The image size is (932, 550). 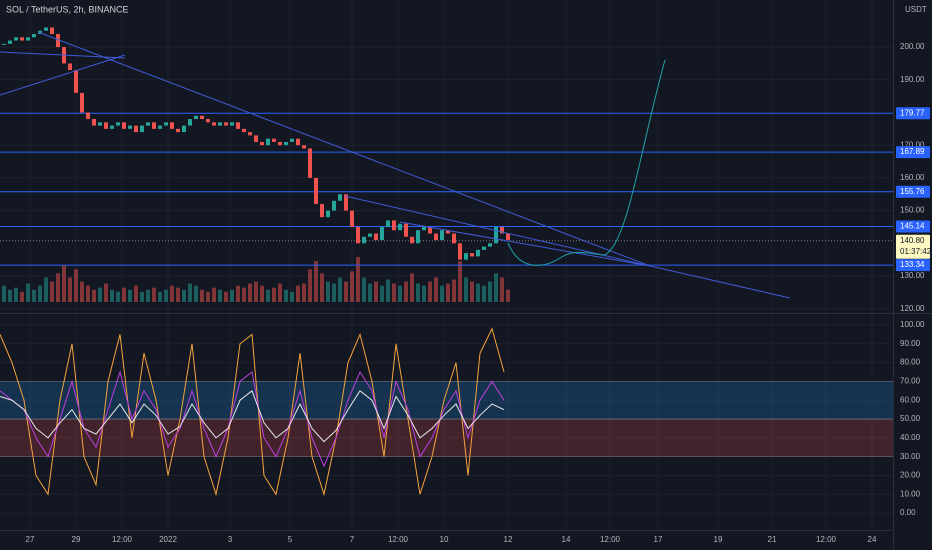 I want to click on y-tick-label: 70.00, so click(x=910, y=381).